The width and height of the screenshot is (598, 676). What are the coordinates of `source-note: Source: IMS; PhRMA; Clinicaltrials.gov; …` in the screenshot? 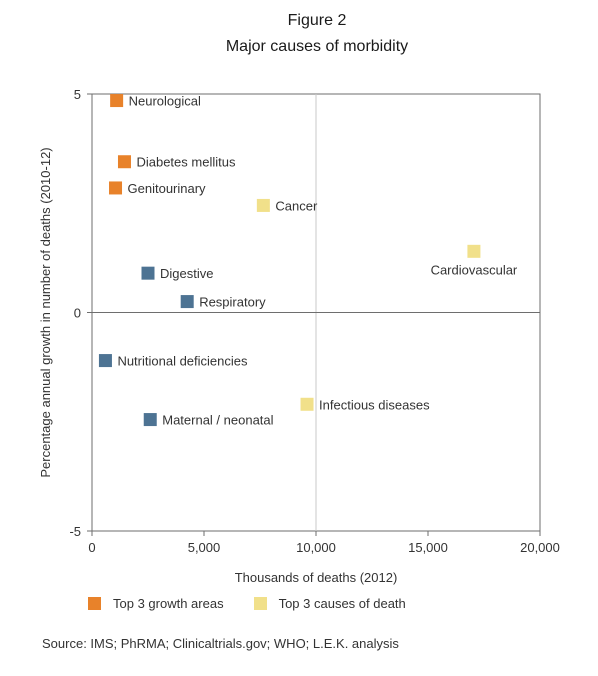 It's located at (220, 643).